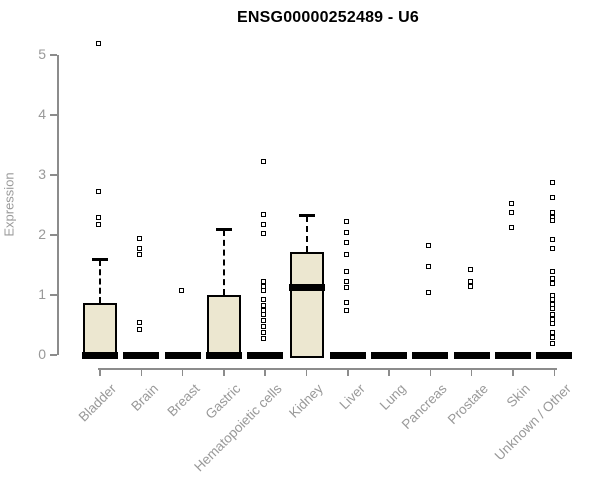 The image size is (600, 500). What do you see at coordinates (468, 404) in the screenshot?
I see `x-category-label: Prostate` at bounding box center [468, 404].